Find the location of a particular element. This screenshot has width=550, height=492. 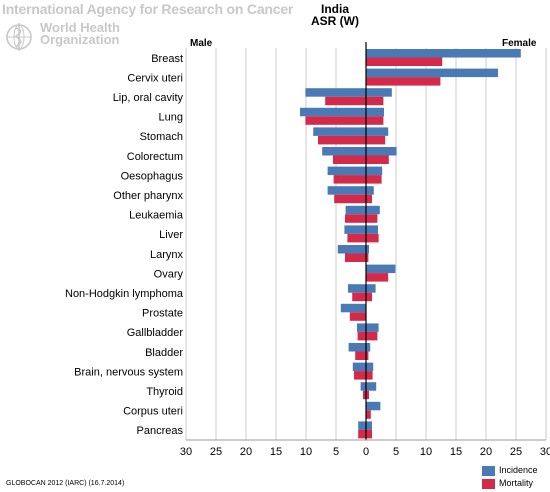

x-tick-label: 5 is located at coordinates (396, 452).